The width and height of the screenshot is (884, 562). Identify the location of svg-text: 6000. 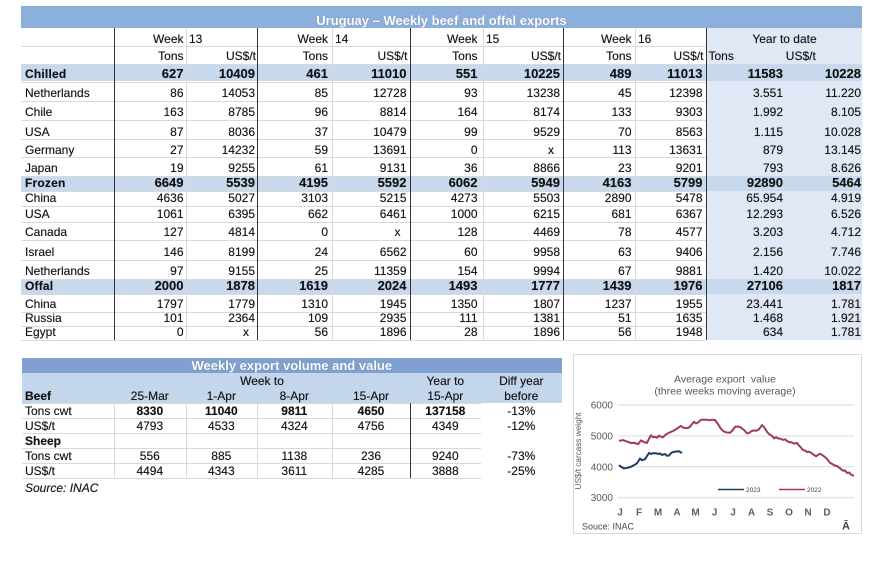
(602, 406).